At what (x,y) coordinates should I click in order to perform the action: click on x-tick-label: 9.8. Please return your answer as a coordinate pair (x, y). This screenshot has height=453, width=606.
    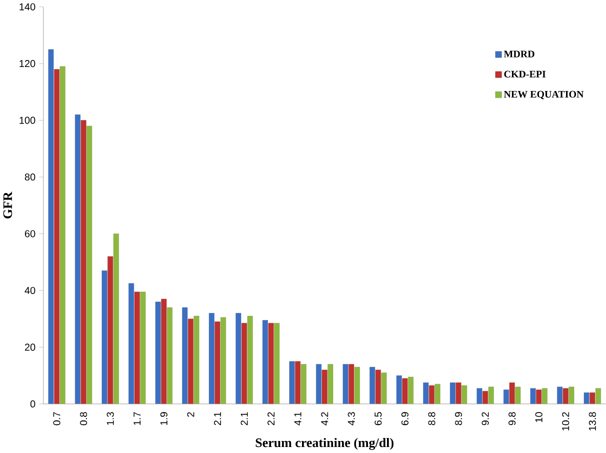
    Looking at the image, I should click on (512, 419).